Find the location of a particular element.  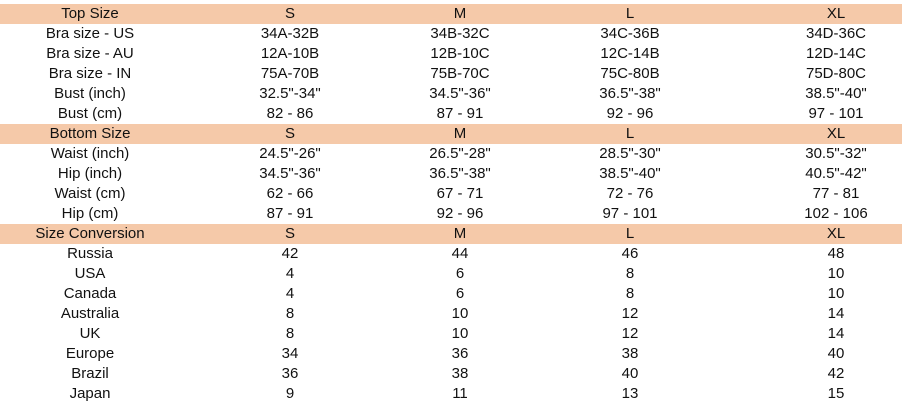

size-column-header: XL is located at coordinates (836, 13).